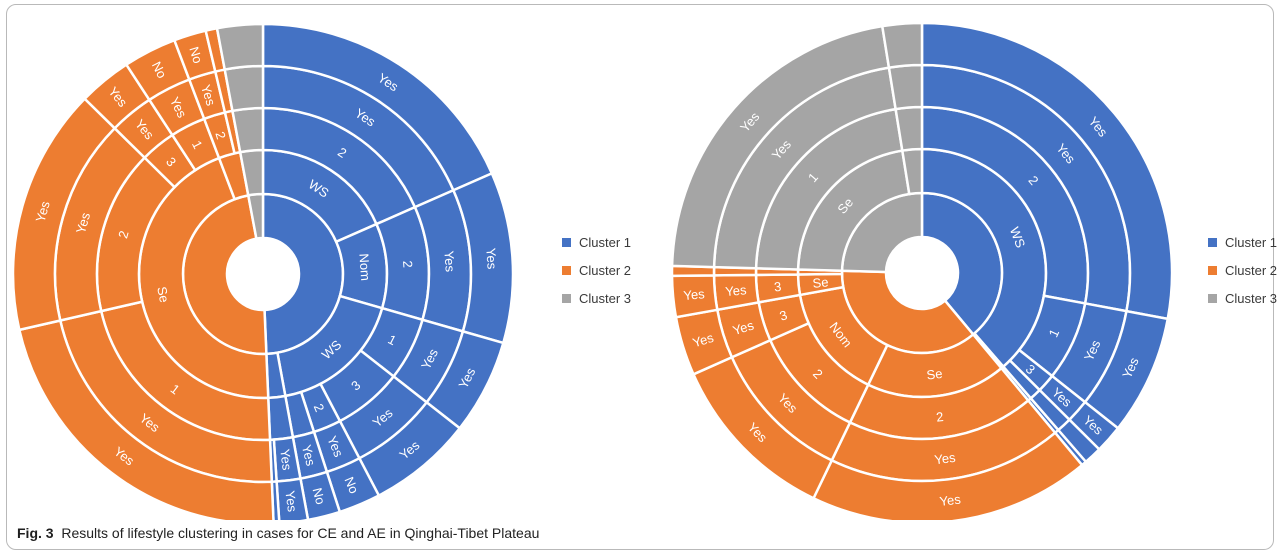  Describe the element at coordinates (35, 533) in the screenshot. I see `figure-label: Fig. 3` at that location.